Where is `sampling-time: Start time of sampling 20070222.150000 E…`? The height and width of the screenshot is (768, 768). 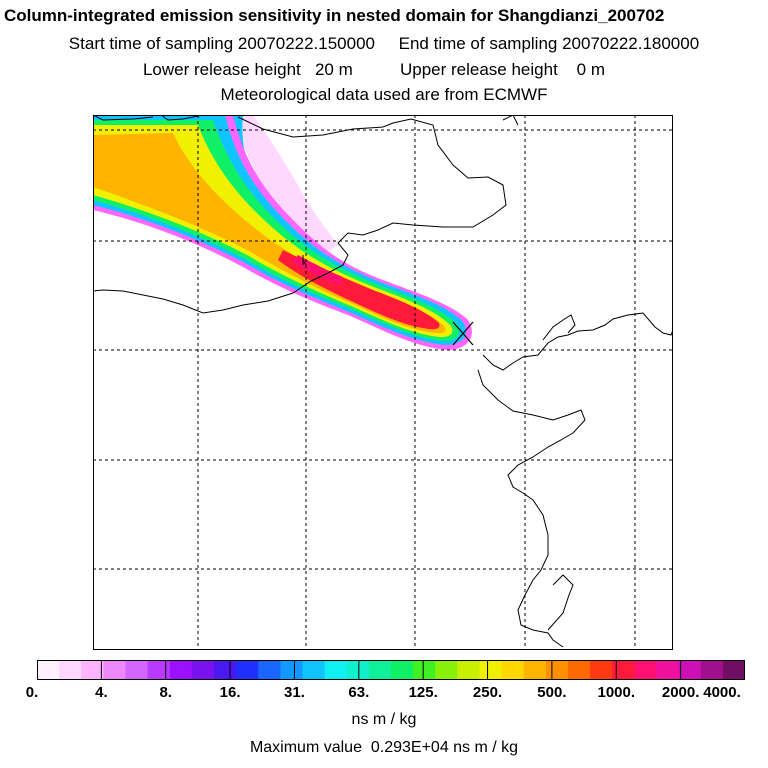
sampling-time: Start time of sampling 20070222.150000 E… is located at coordinates (384, 43).